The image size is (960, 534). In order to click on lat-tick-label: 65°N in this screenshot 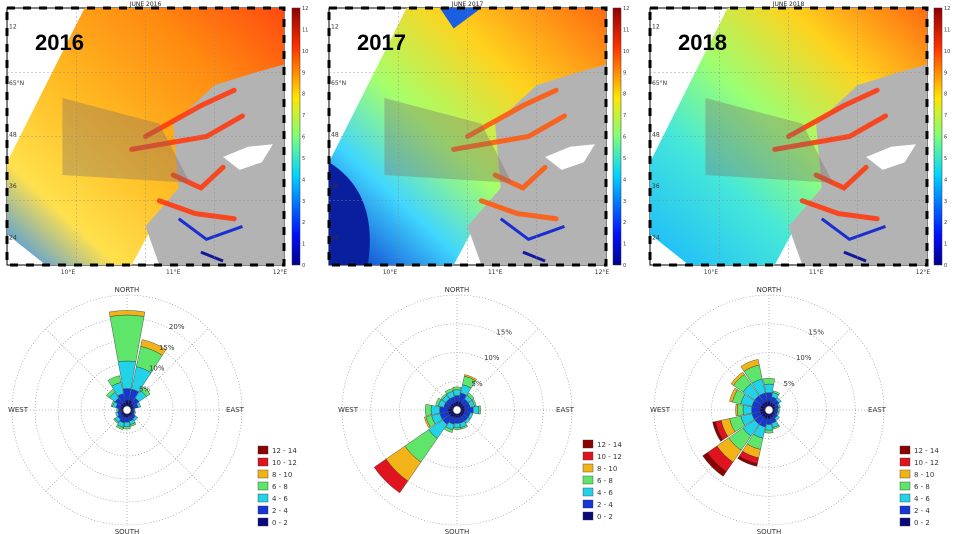, I will do `click(16, 83)`.